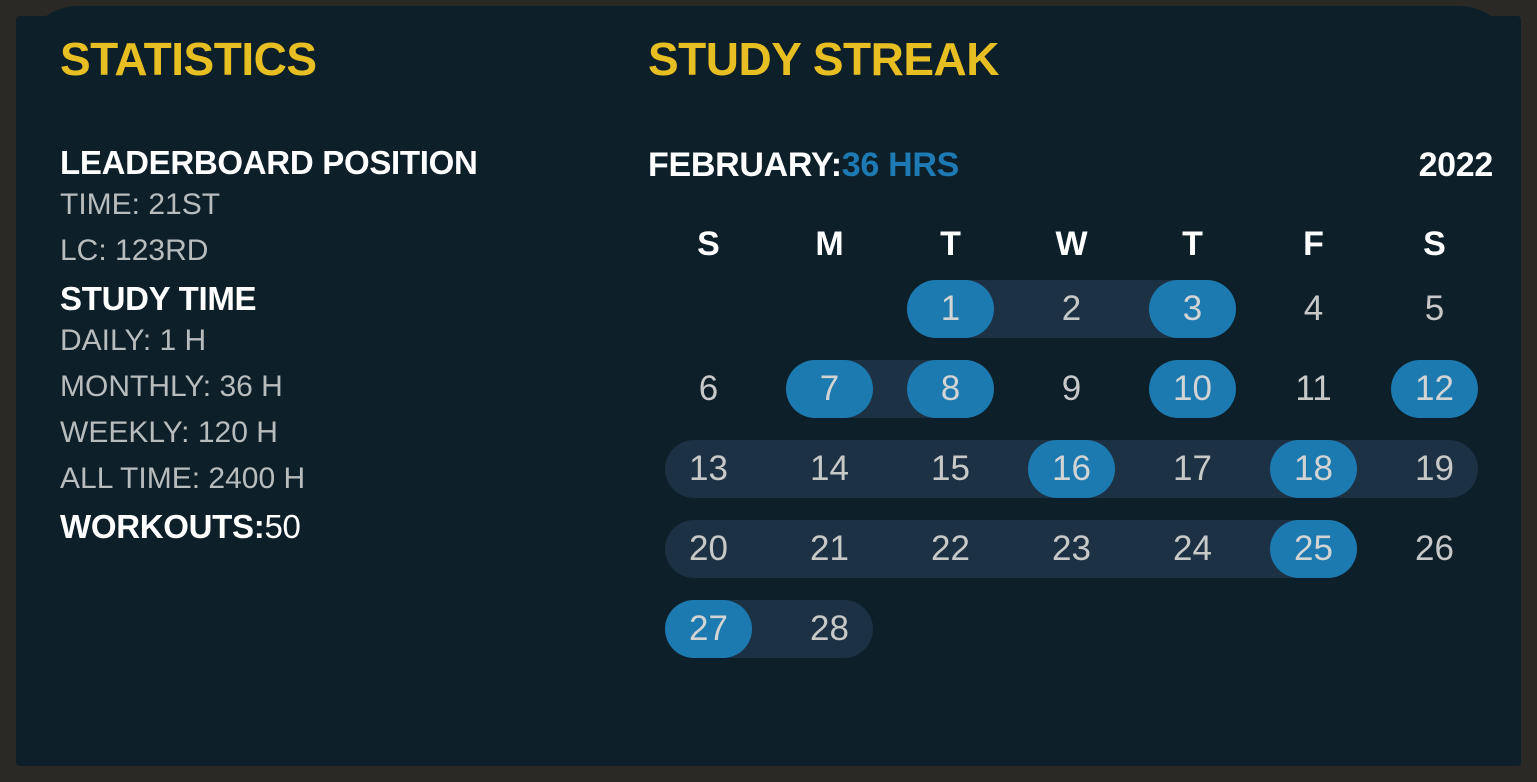 The width and height of the screenshot is (1537, 782). I want to click on calendar-dow-6: S, so click(1434, 243).